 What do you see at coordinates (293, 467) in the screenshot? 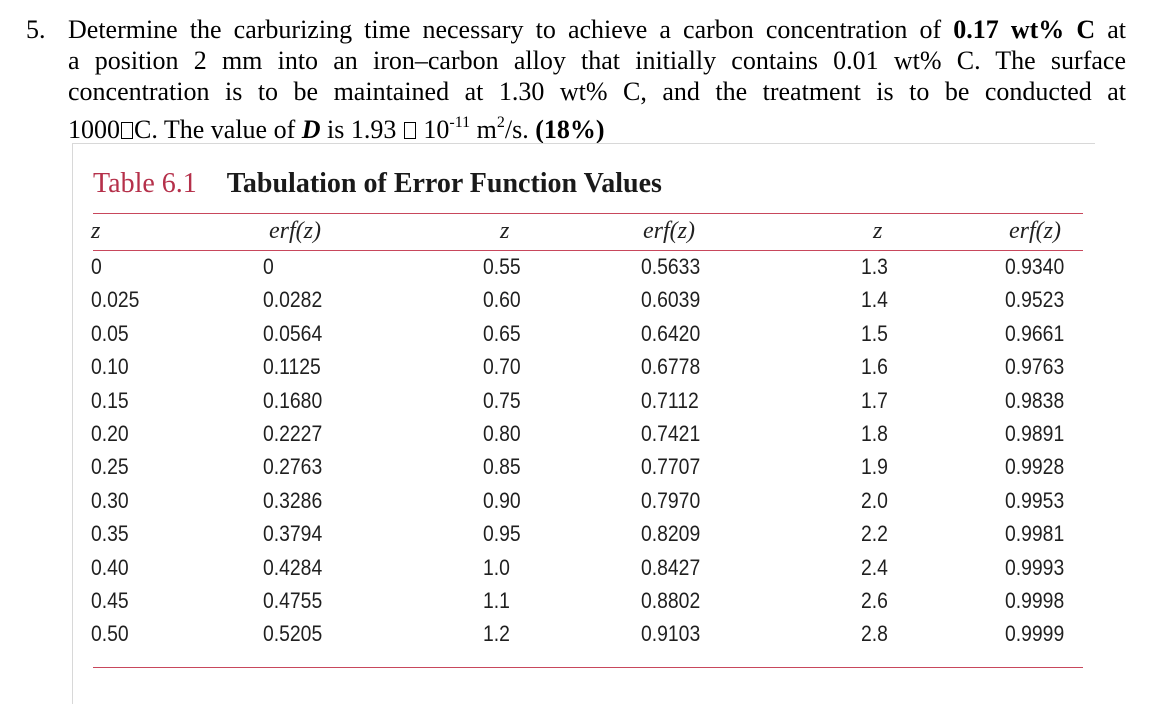
I see `erf-value-cell: 0.2763` at bounding box center [293, 467].